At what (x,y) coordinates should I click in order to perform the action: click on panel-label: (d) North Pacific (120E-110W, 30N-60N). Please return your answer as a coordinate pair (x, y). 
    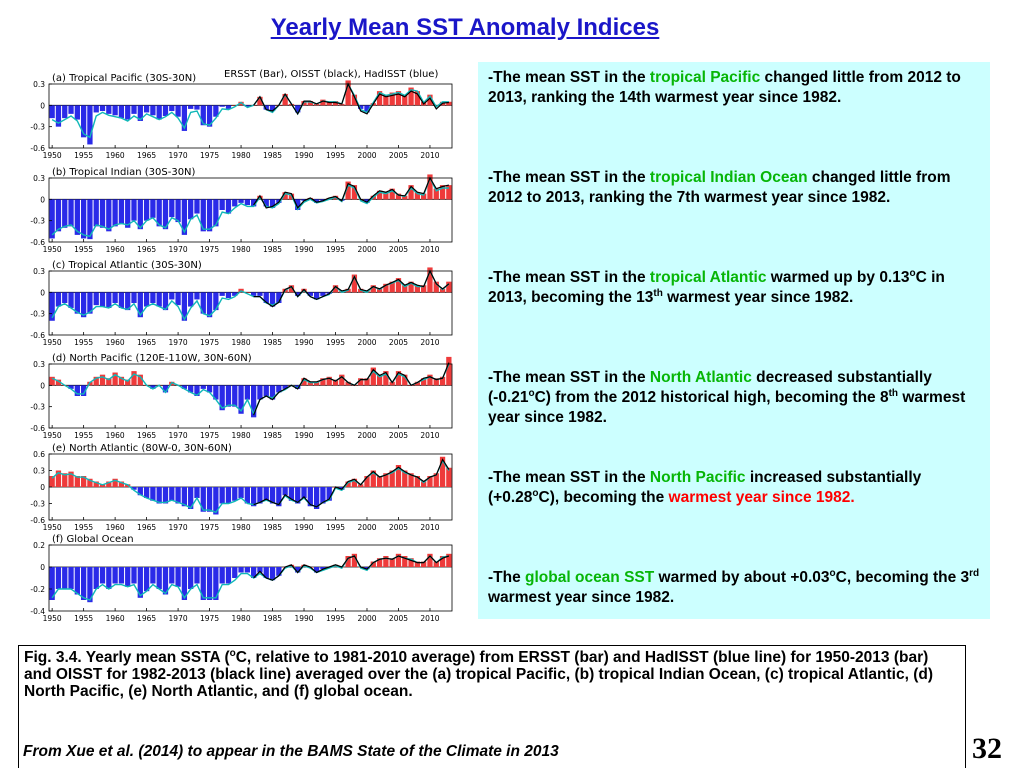
    Looking at the image, I should click on (152, 358).